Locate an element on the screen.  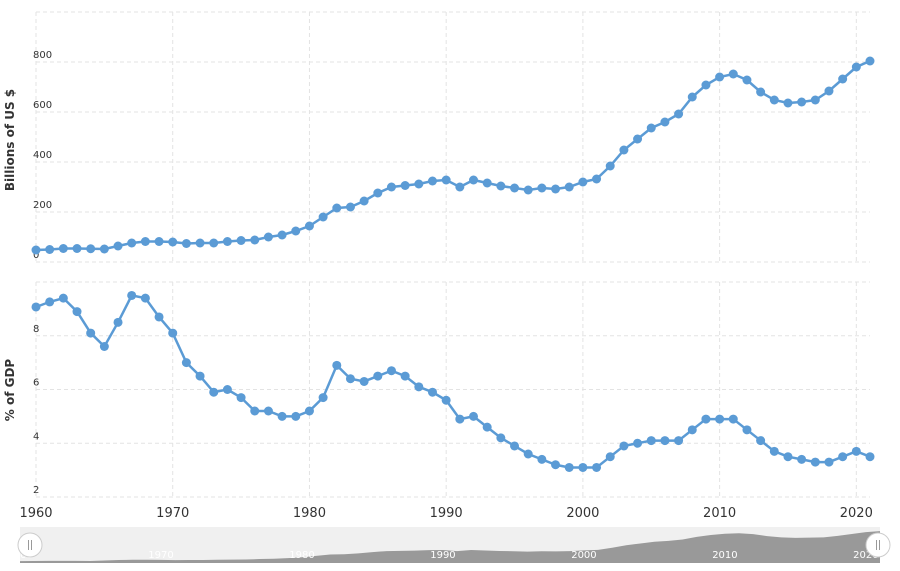
x-tick-label: 1970 is located at coordinates (172, 513).